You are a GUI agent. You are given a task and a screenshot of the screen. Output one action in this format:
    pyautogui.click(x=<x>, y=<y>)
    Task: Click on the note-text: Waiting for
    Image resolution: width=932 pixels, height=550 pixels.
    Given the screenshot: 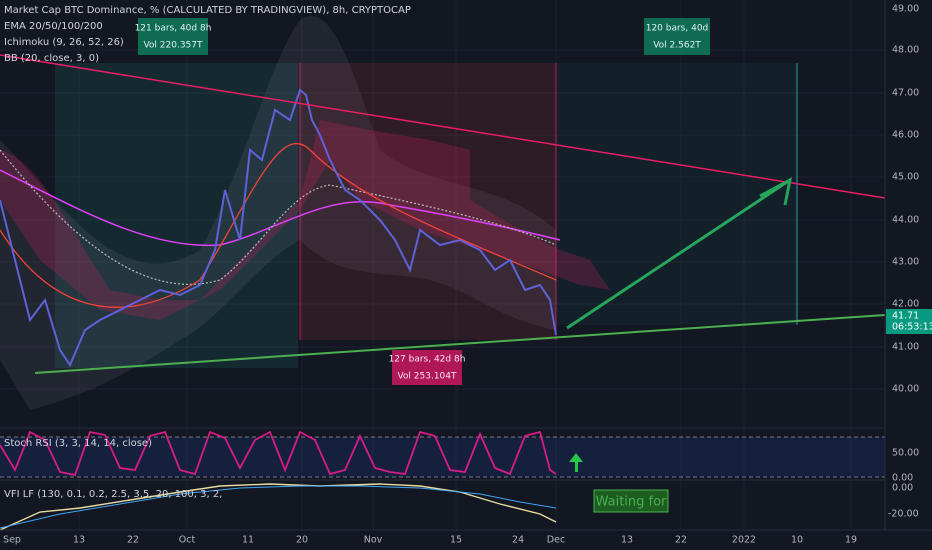 What is the action you would take?
    pyautogui.click(x=631, y=502)
    